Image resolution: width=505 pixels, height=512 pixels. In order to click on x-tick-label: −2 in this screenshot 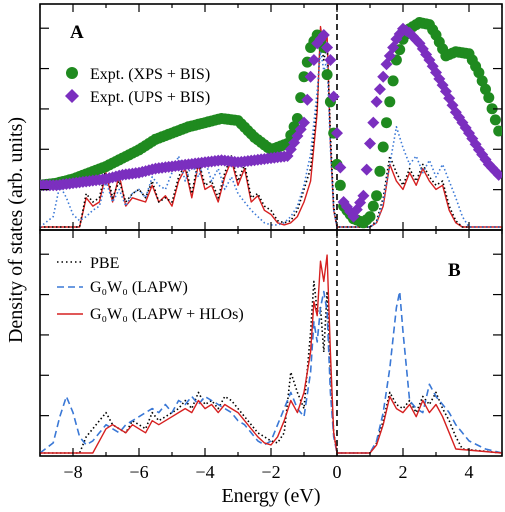, I will do `click(270, 472)`.